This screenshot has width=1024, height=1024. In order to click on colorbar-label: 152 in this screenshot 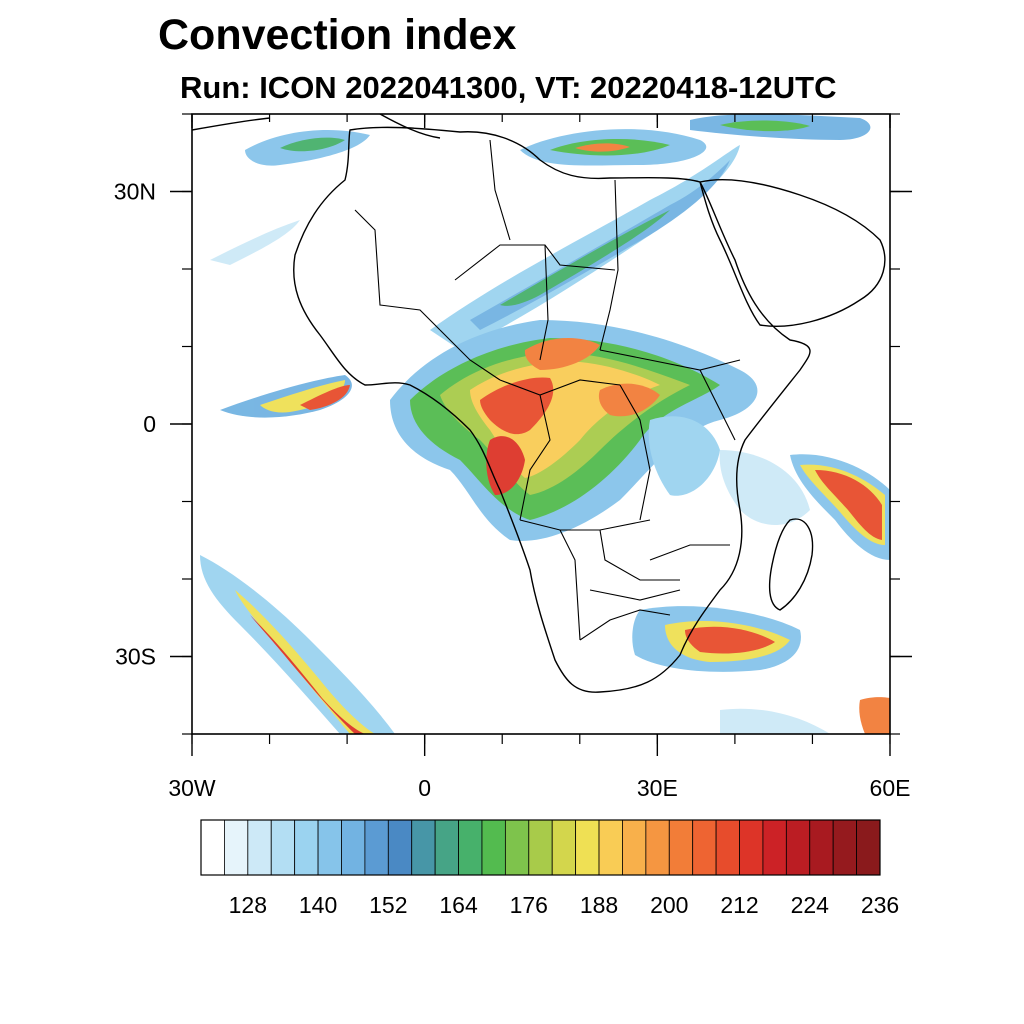, I will do `click(388, 905)`.